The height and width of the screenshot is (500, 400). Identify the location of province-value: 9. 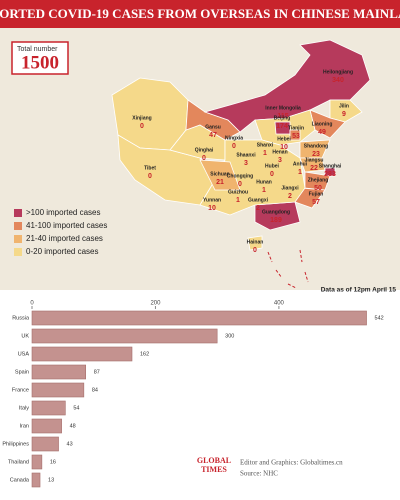
(344, 114).